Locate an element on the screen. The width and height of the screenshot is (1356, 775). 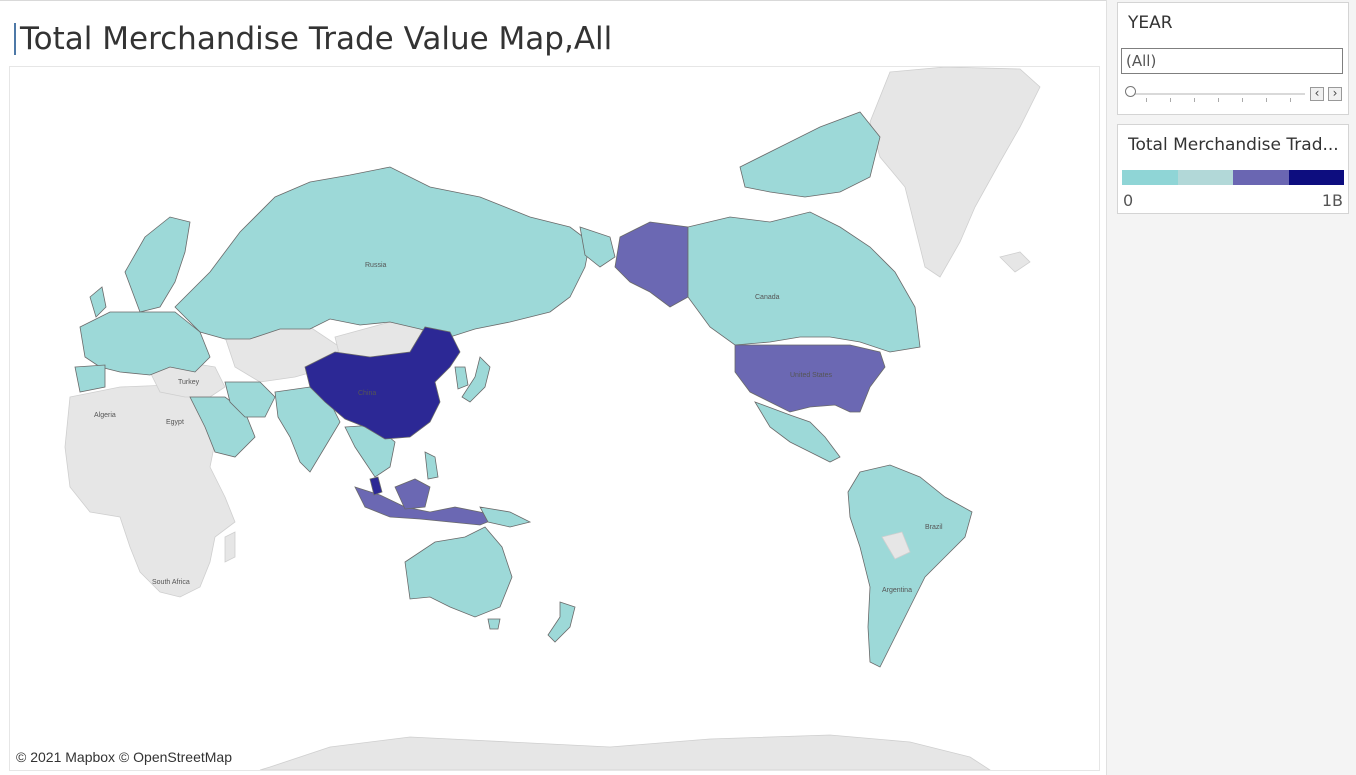
map-region-new-zealand is located at coordinates (561, 622).